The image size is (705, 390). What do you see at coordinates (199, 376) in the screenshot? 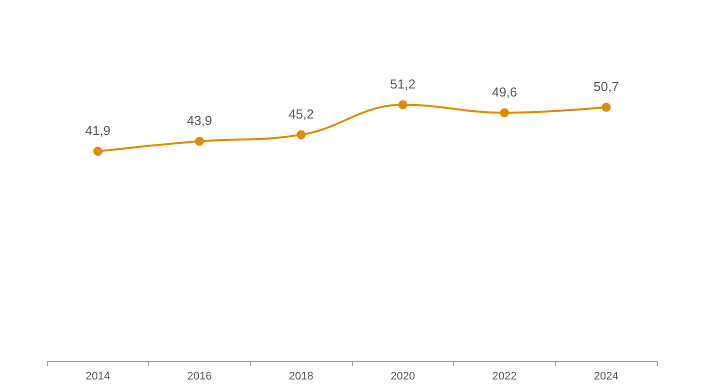
I see `x-tick-label: 2016` at bounding box center [199, 376].